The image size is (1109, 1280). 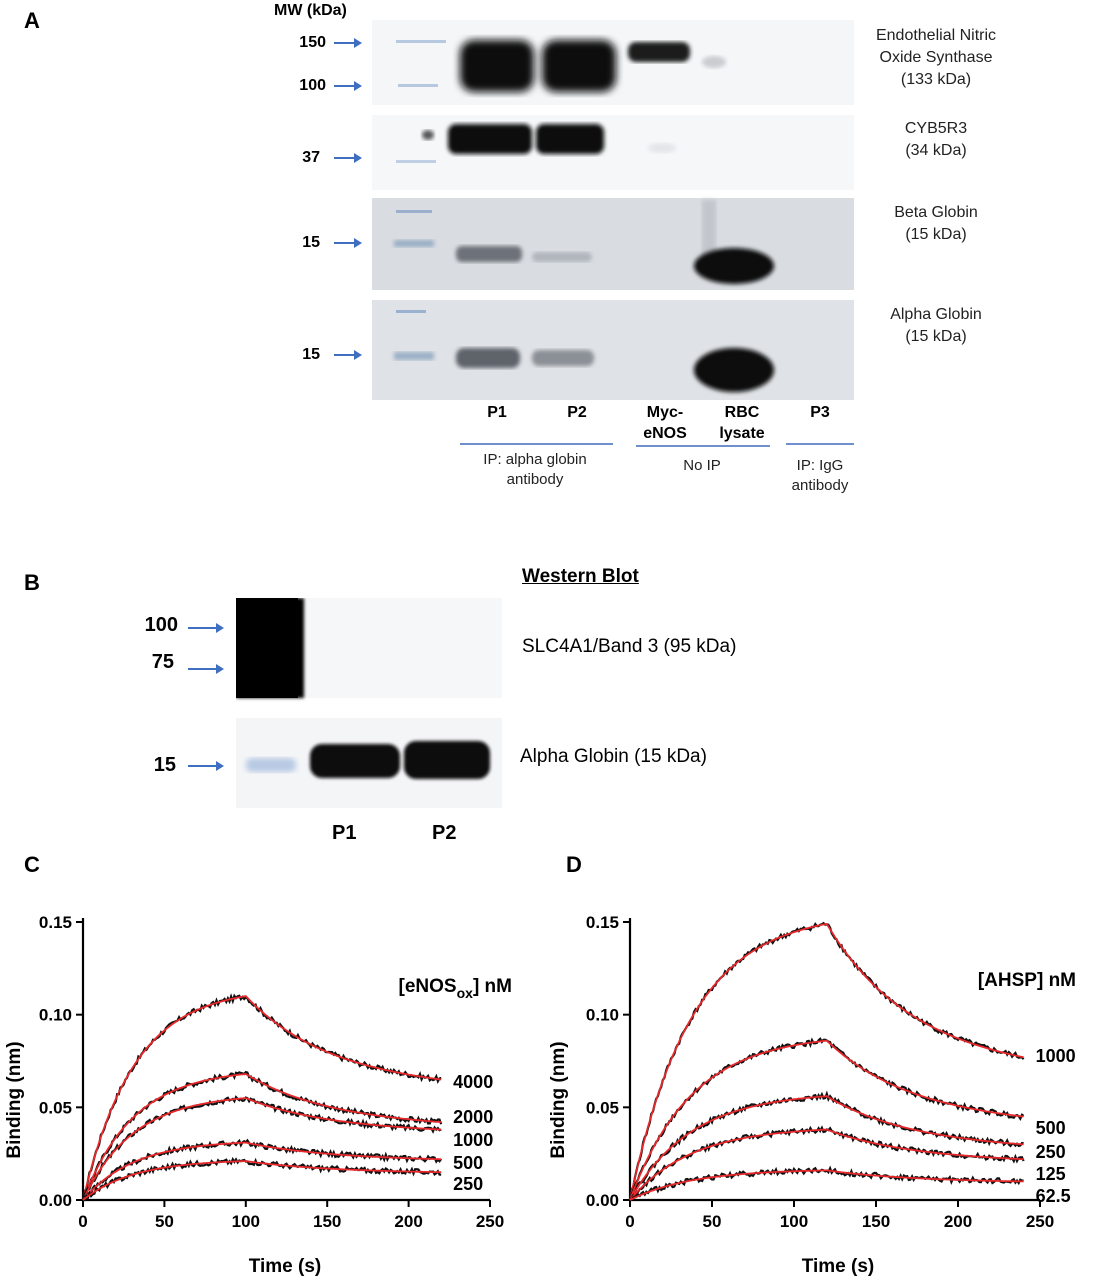 I want to click on row-label-alpha-globin: Alpha Globin (15 kDa), so click(x=936, y=325).